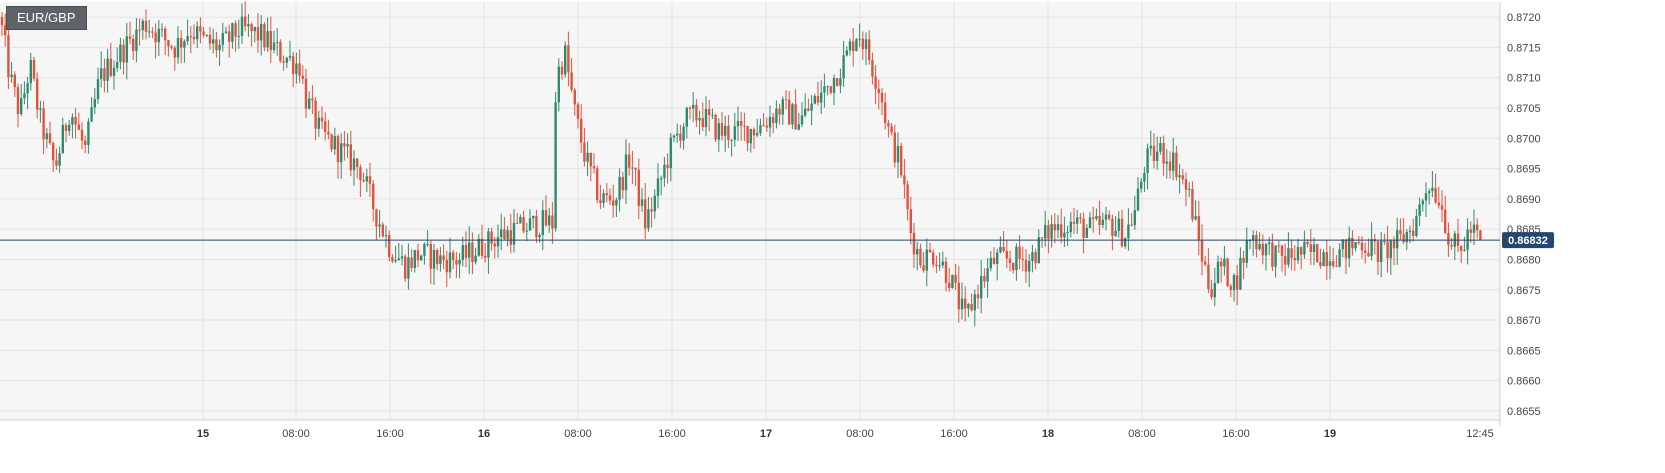  What do you see at coordinates (1524, 260) in the screenshot?
I see `y-tick-label: 0.8680` at bounding box center [1524, 260].